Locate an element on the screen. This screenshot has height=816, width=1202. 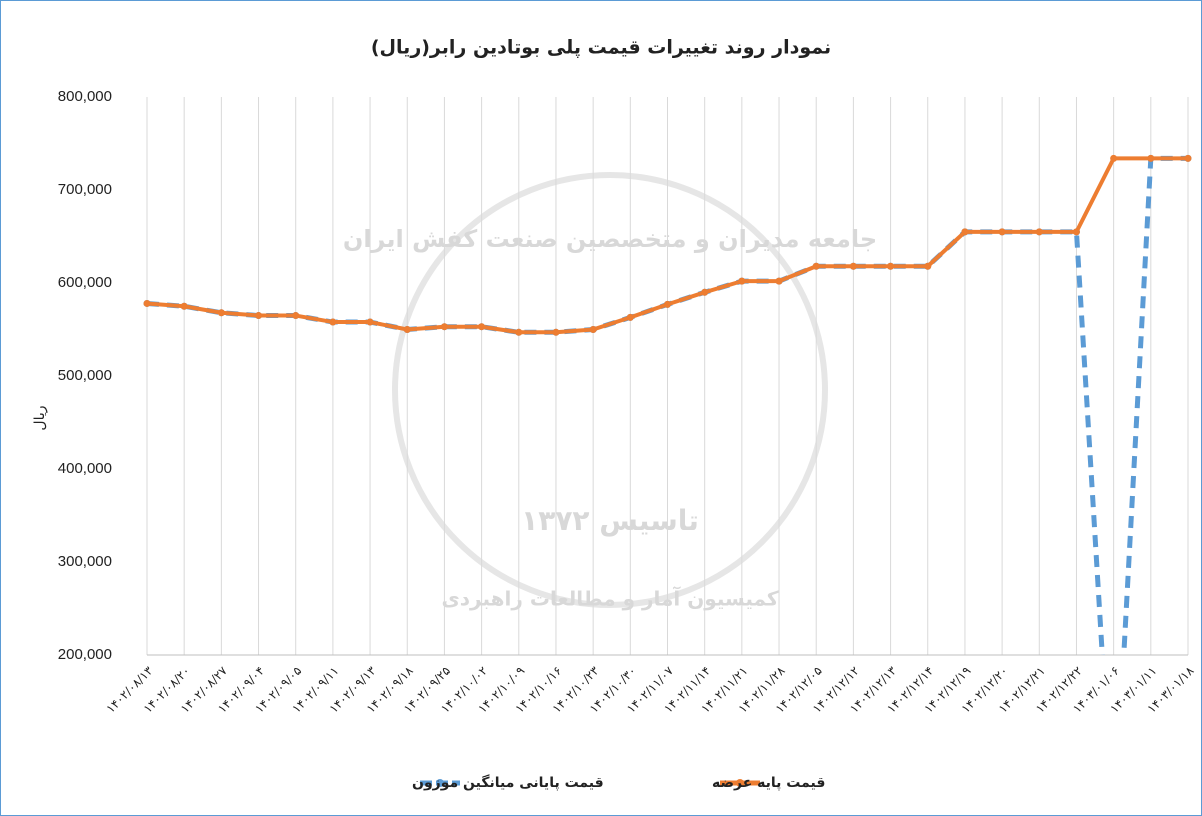
y-axis-title: ریال is located at coordinates (40, 417).